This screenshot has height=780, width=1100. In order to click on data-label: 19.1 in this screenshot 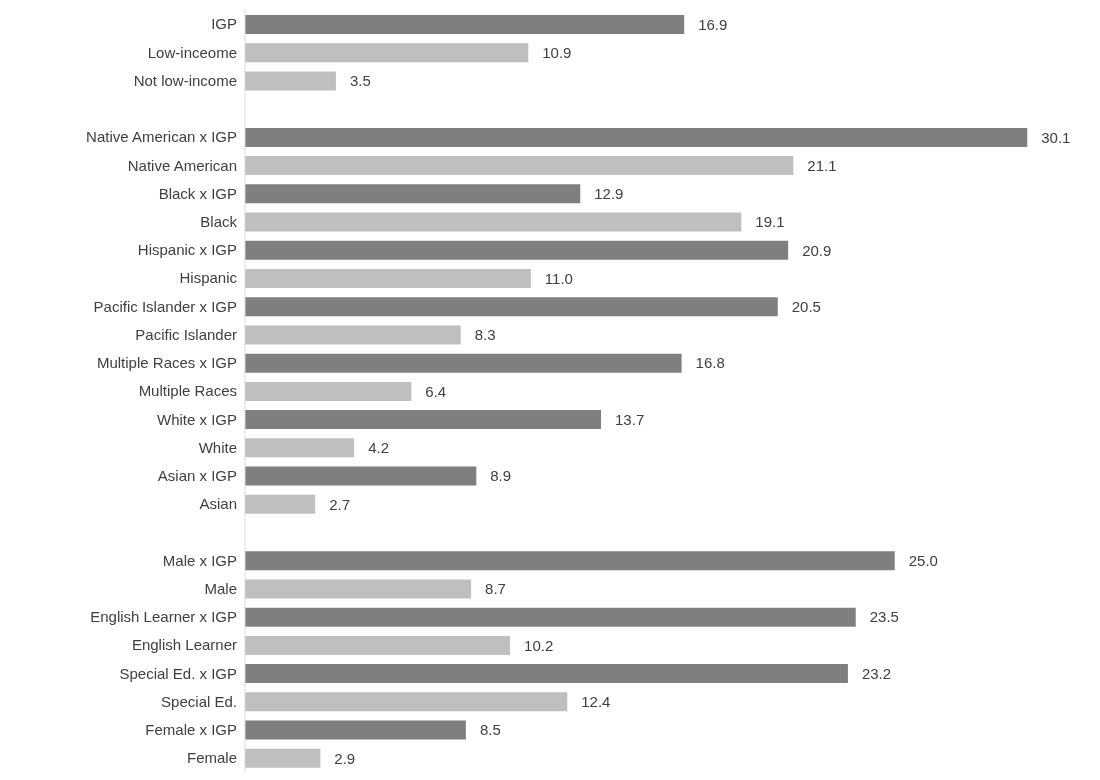, I will do `click(770, 222)`.